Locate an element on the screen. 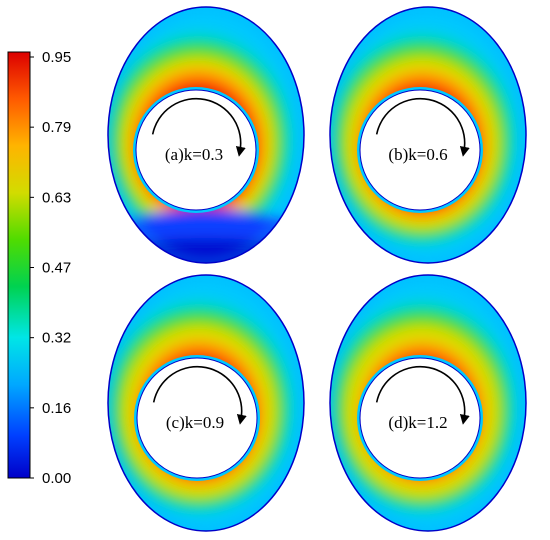  panel-label: (a)k=0.3 is located at coordinates (194, 154).